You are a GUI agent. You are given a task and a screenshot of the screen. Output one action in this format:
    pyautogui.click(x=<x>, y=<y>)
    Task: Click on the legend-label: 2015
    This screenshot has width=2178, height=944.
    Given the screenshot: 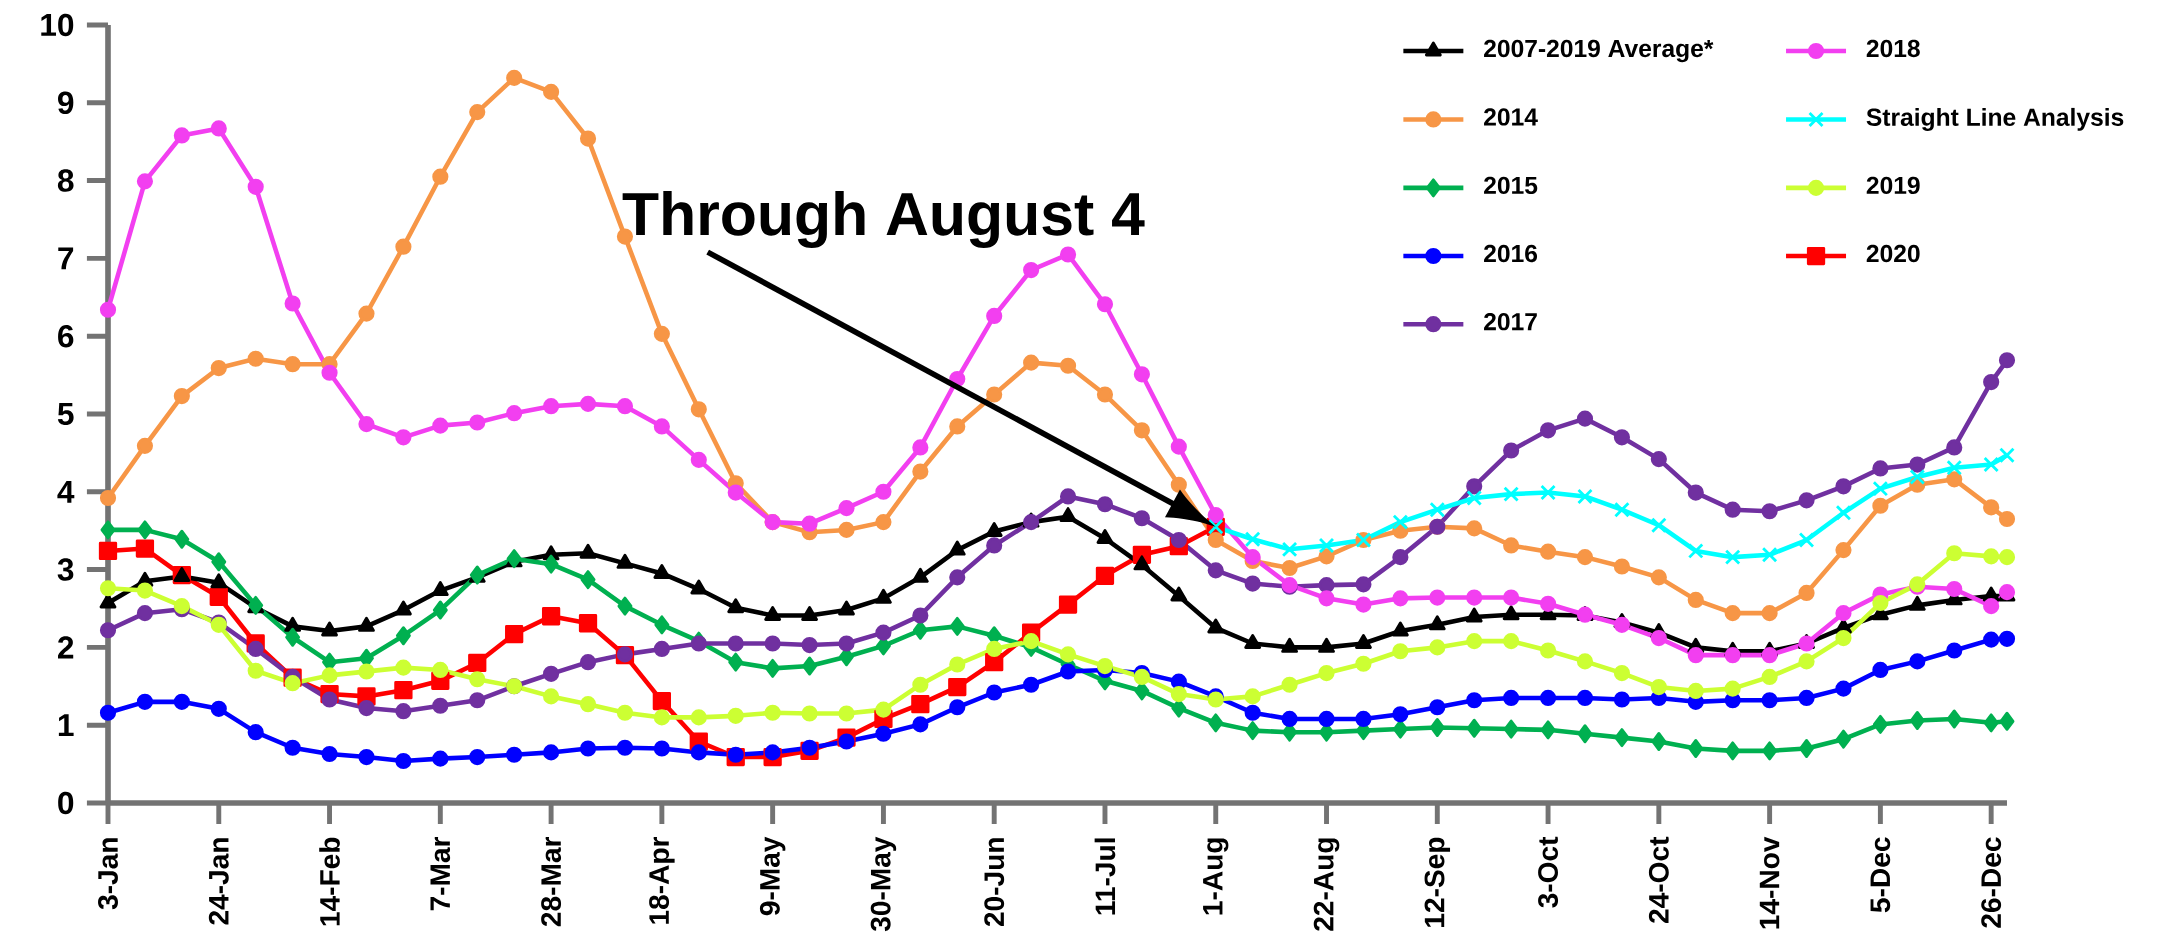 What is the action you would take?
    pyautogui.click(x=1511, y=185)
    